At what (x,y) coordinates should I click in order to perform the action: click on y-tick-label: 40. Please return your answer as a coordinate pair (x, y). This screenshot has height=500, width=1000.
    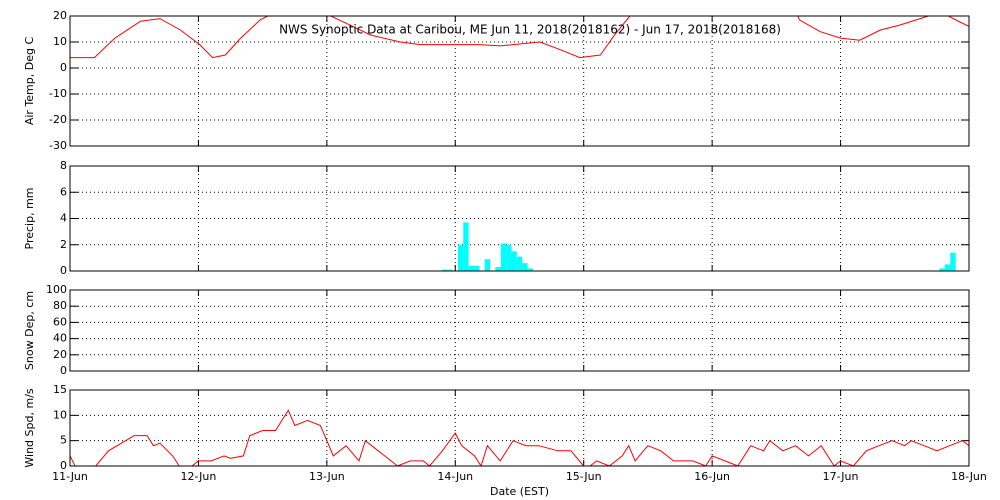
    Looking at the image, I should click on (60, 338).